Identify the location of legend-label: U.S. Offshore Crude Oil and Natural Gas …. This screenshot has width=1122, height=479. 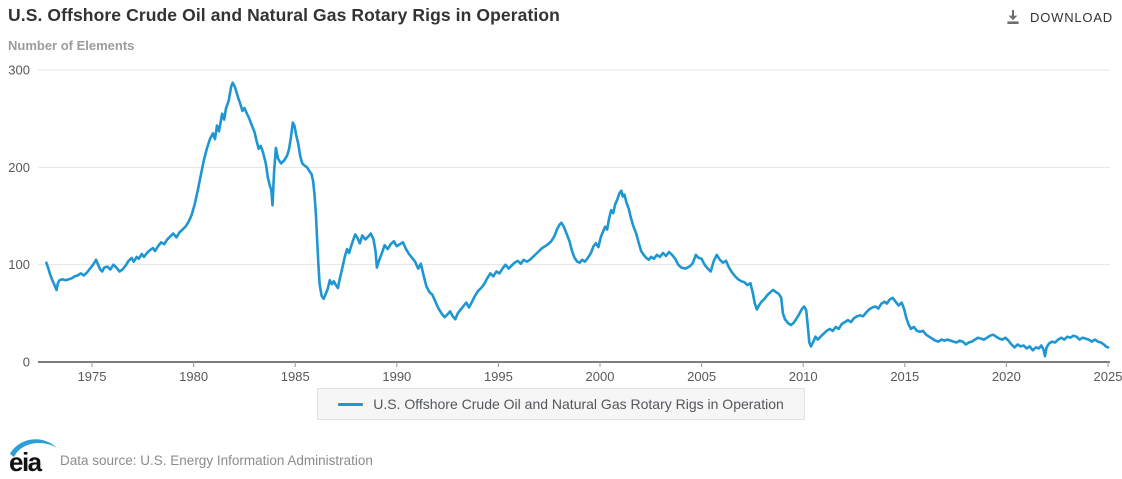
(578, 404).